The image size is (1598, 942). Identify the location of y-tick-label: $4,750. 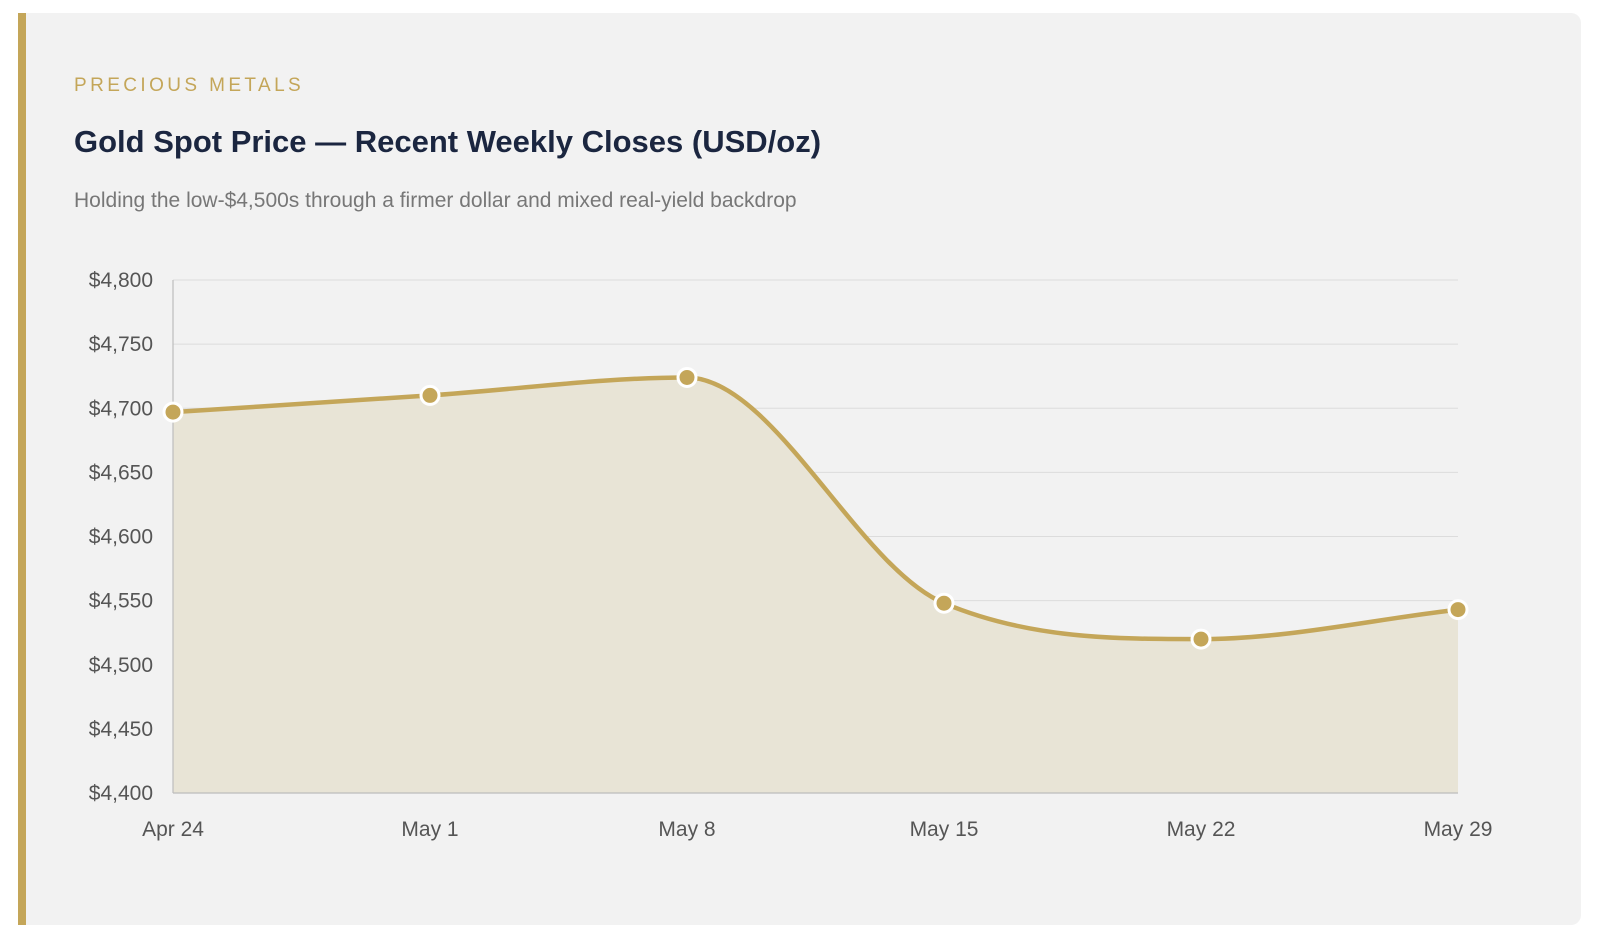
(121, 344).